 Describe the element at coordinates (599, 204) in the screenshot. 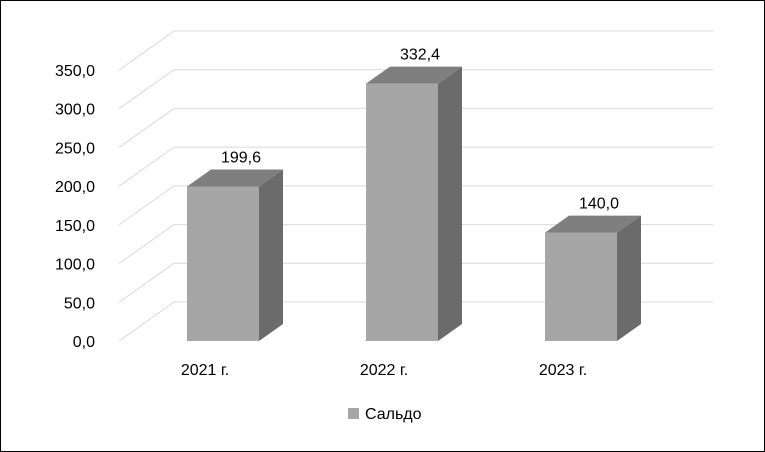

I see `data-label: 140,0` at that location.